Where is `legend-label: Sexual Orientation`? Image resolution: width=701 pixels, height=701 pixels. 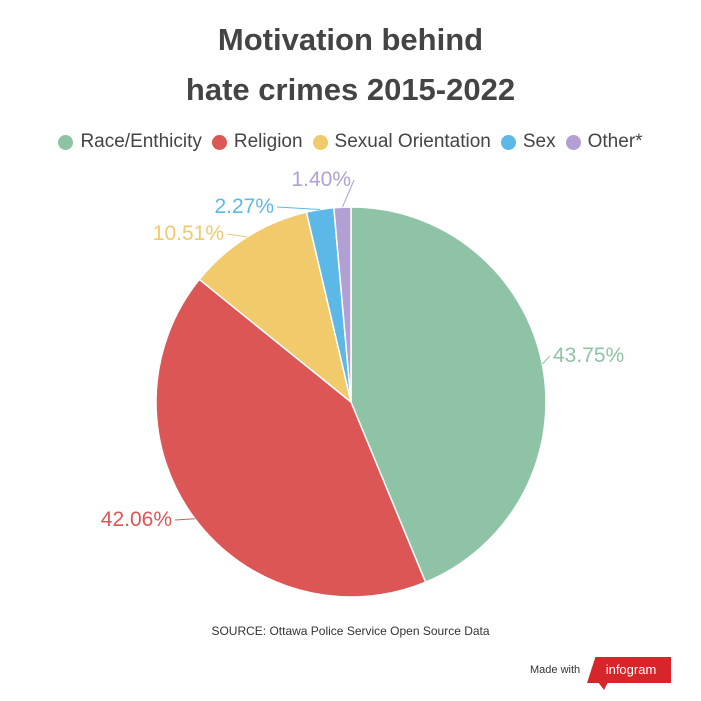 legend-label: Sexual Orientation is located at coordinates (412, 141).